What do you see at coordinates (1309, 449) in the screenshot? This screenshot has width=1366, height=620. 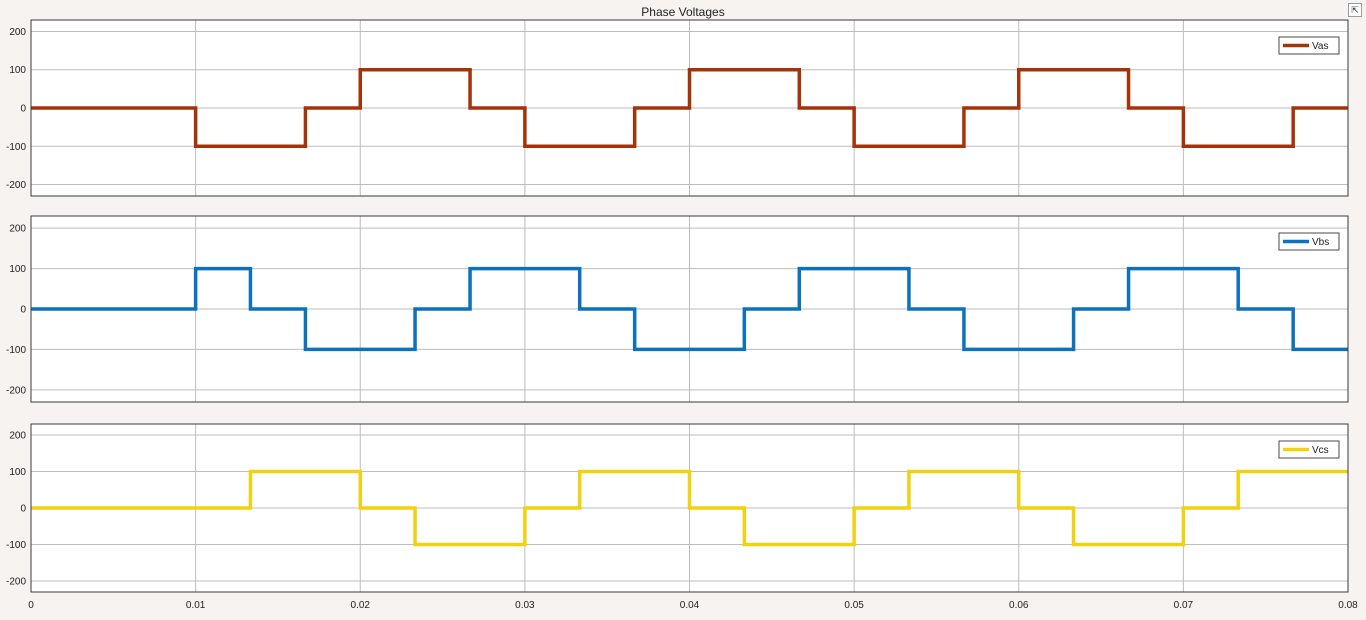 I see `legend: Vcs` at bounding box center [1309, 449].